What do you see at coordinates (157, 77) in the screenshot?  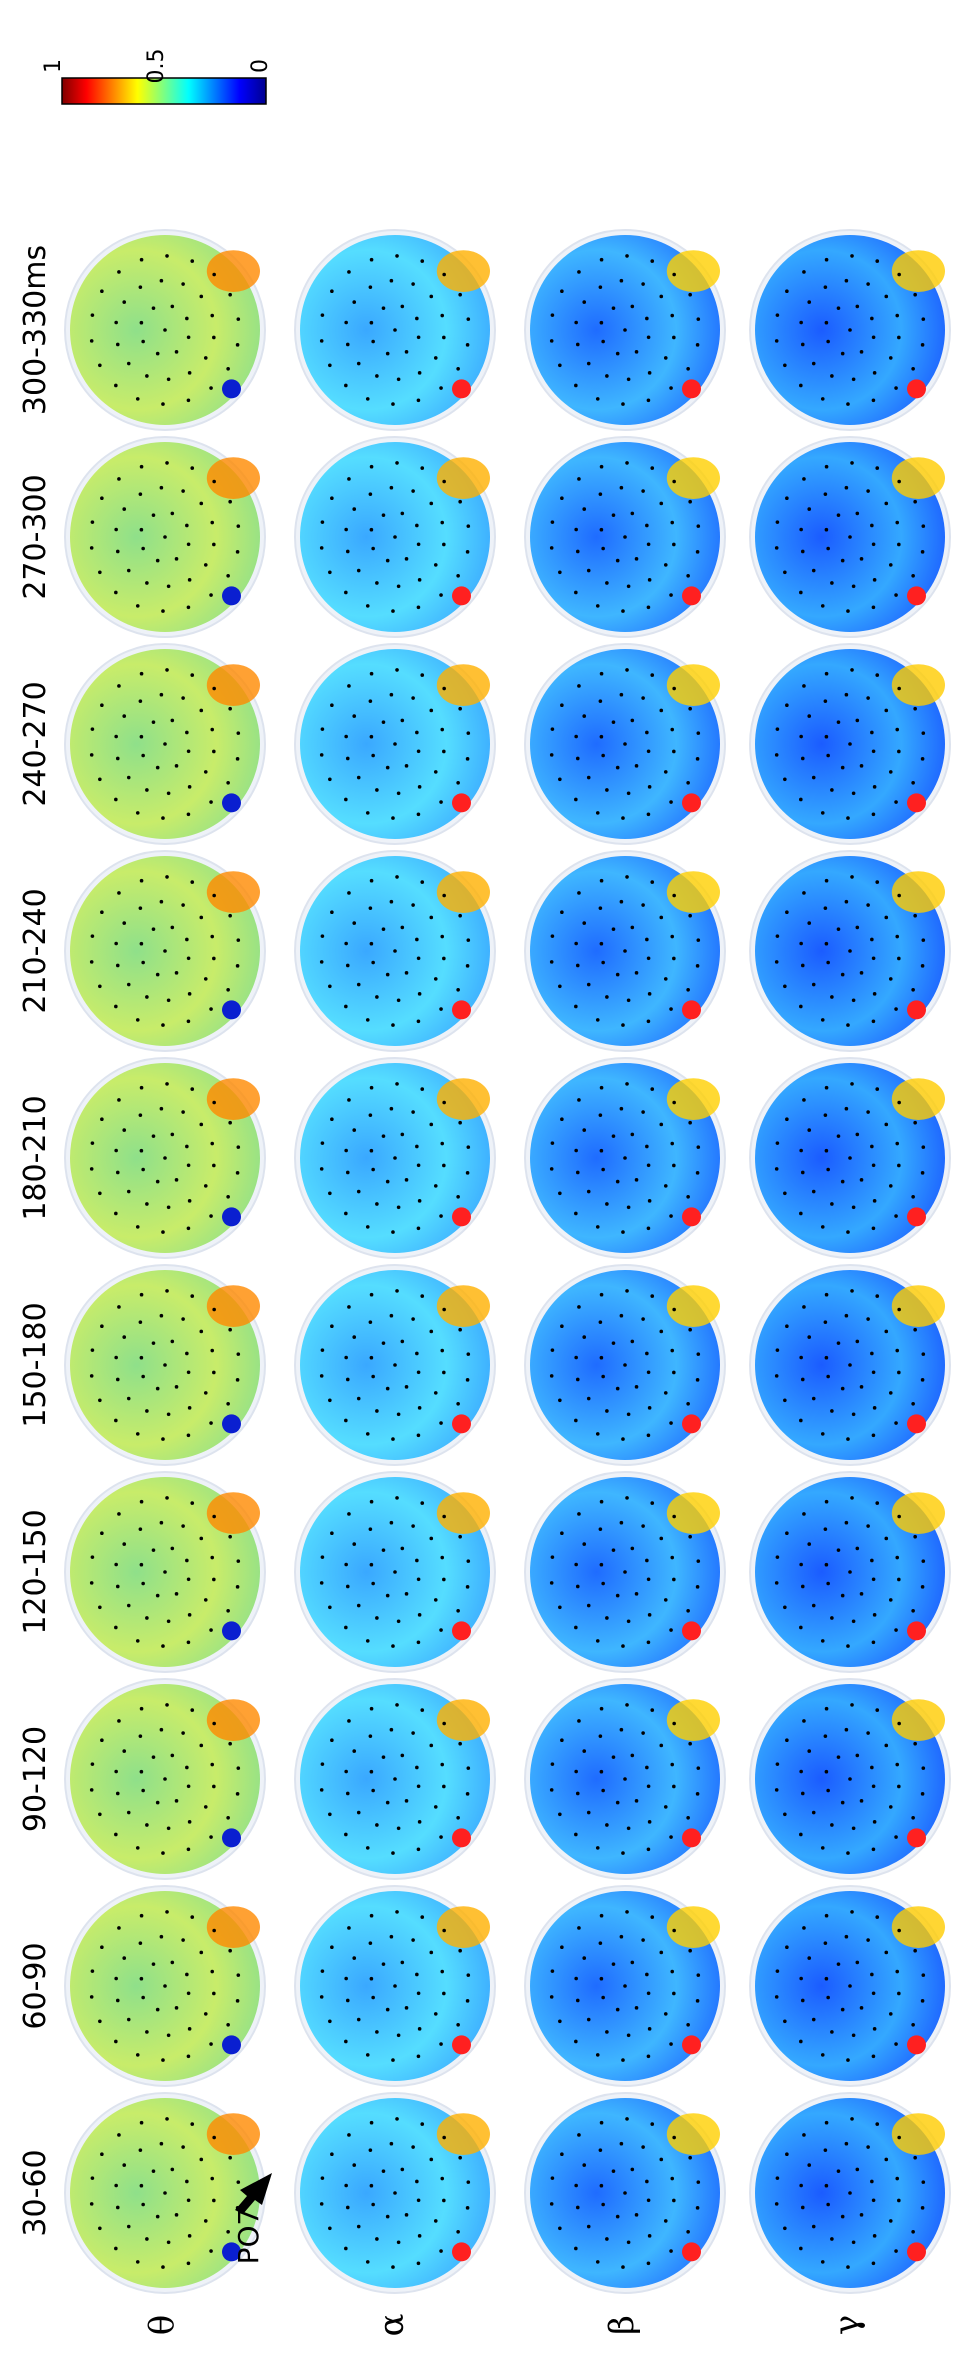 I see `colorbar: 1 0.5 0` at bounding box center [157, 77].